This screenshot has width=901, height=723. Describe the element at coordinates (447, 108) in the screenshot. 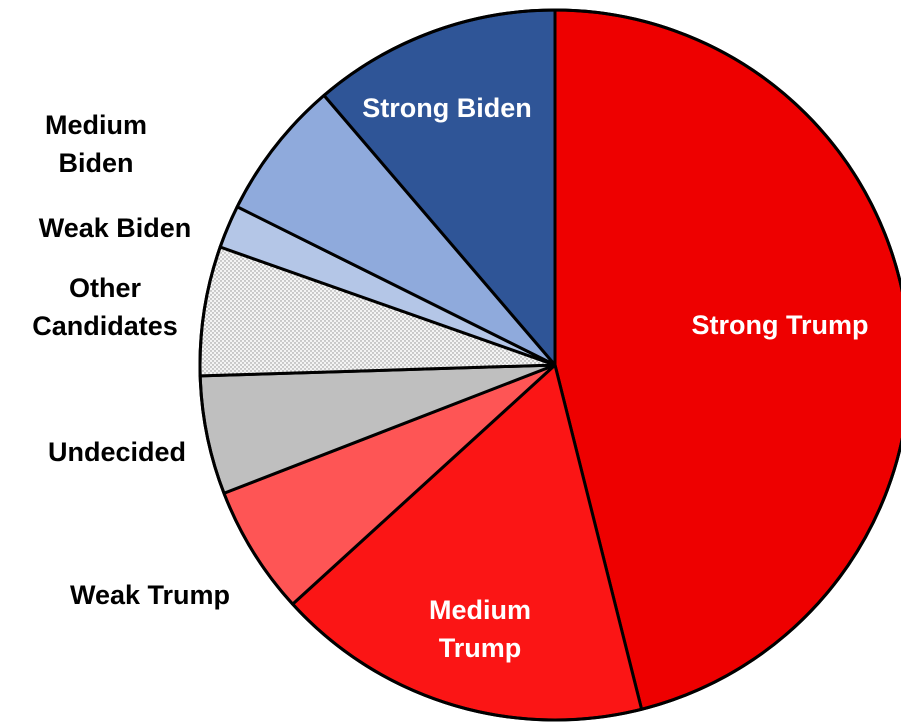

I see `label-strong-biden: Strong Biden` at that location.